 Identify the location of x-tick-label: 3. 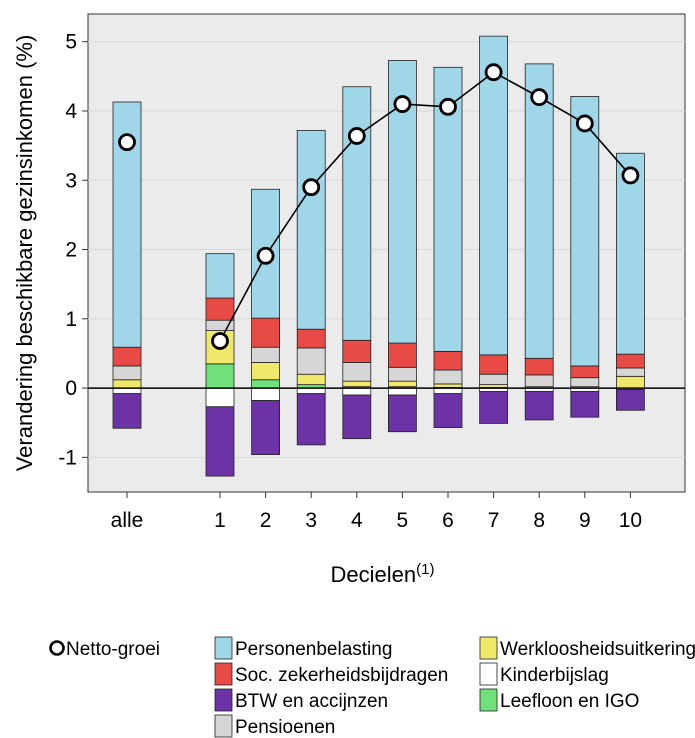
(311, 520).